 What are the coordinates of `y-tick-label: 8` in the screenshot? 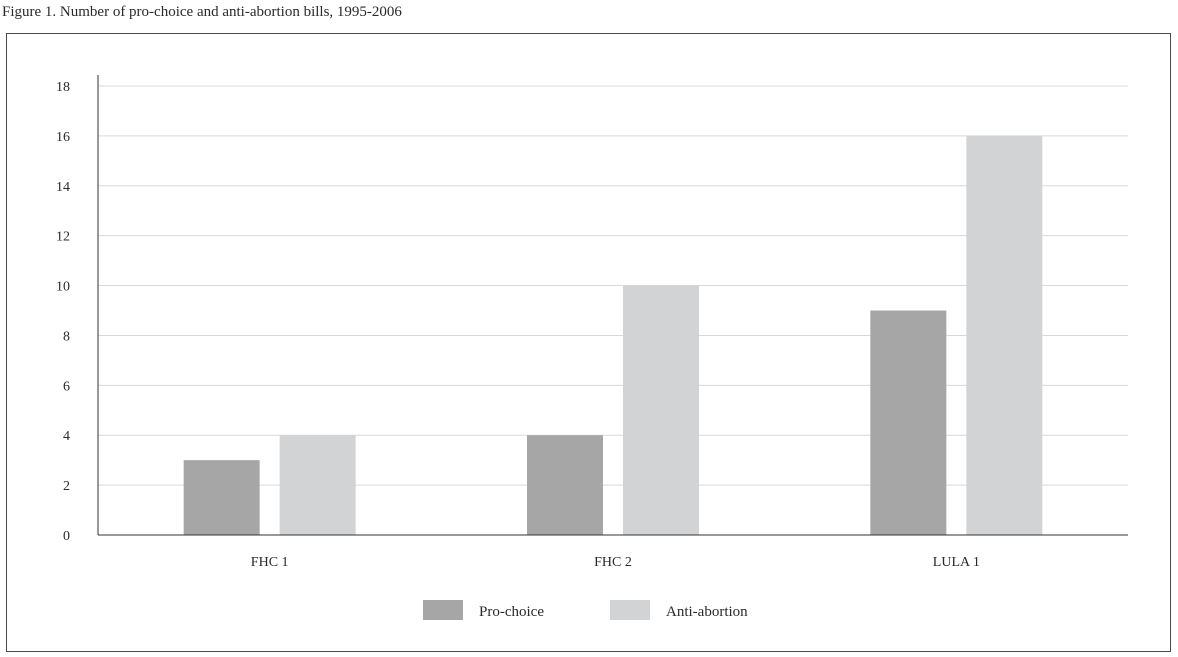 It's located at (66, 336).